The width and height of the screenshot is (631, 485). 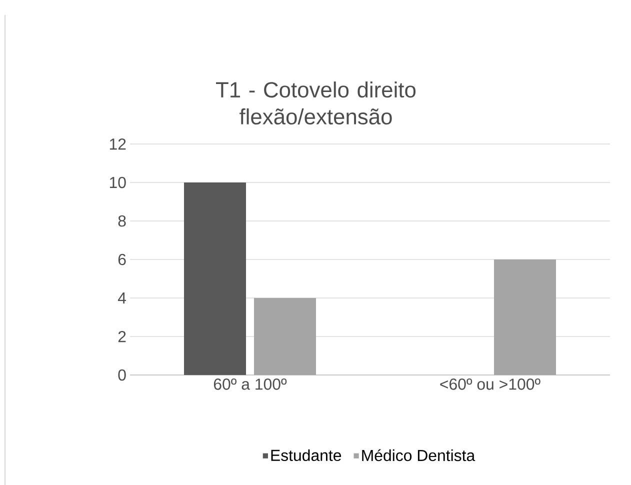 I want to click on y-tick-label: 8, so click(x=122, y=221).